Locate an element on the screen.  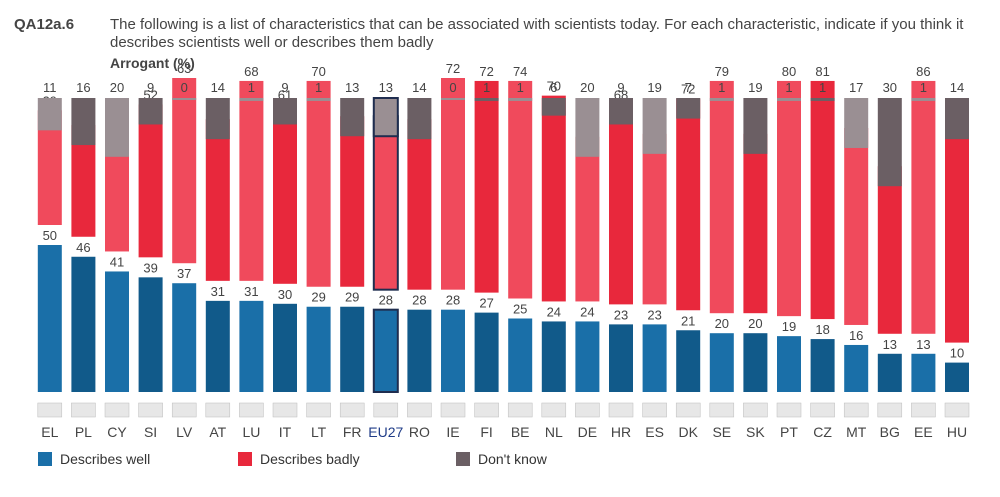
bar-dont-know-AT is located at coordinates (217, 119).